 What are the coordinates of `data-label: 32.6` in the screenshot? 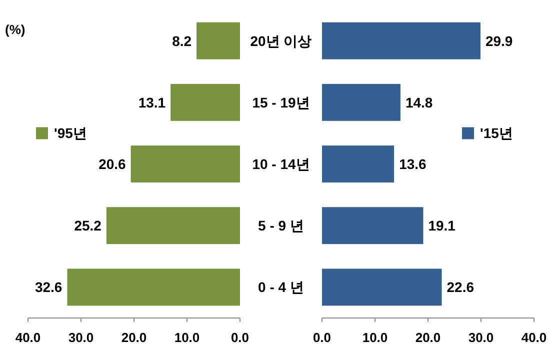 It's located at (48, 287).